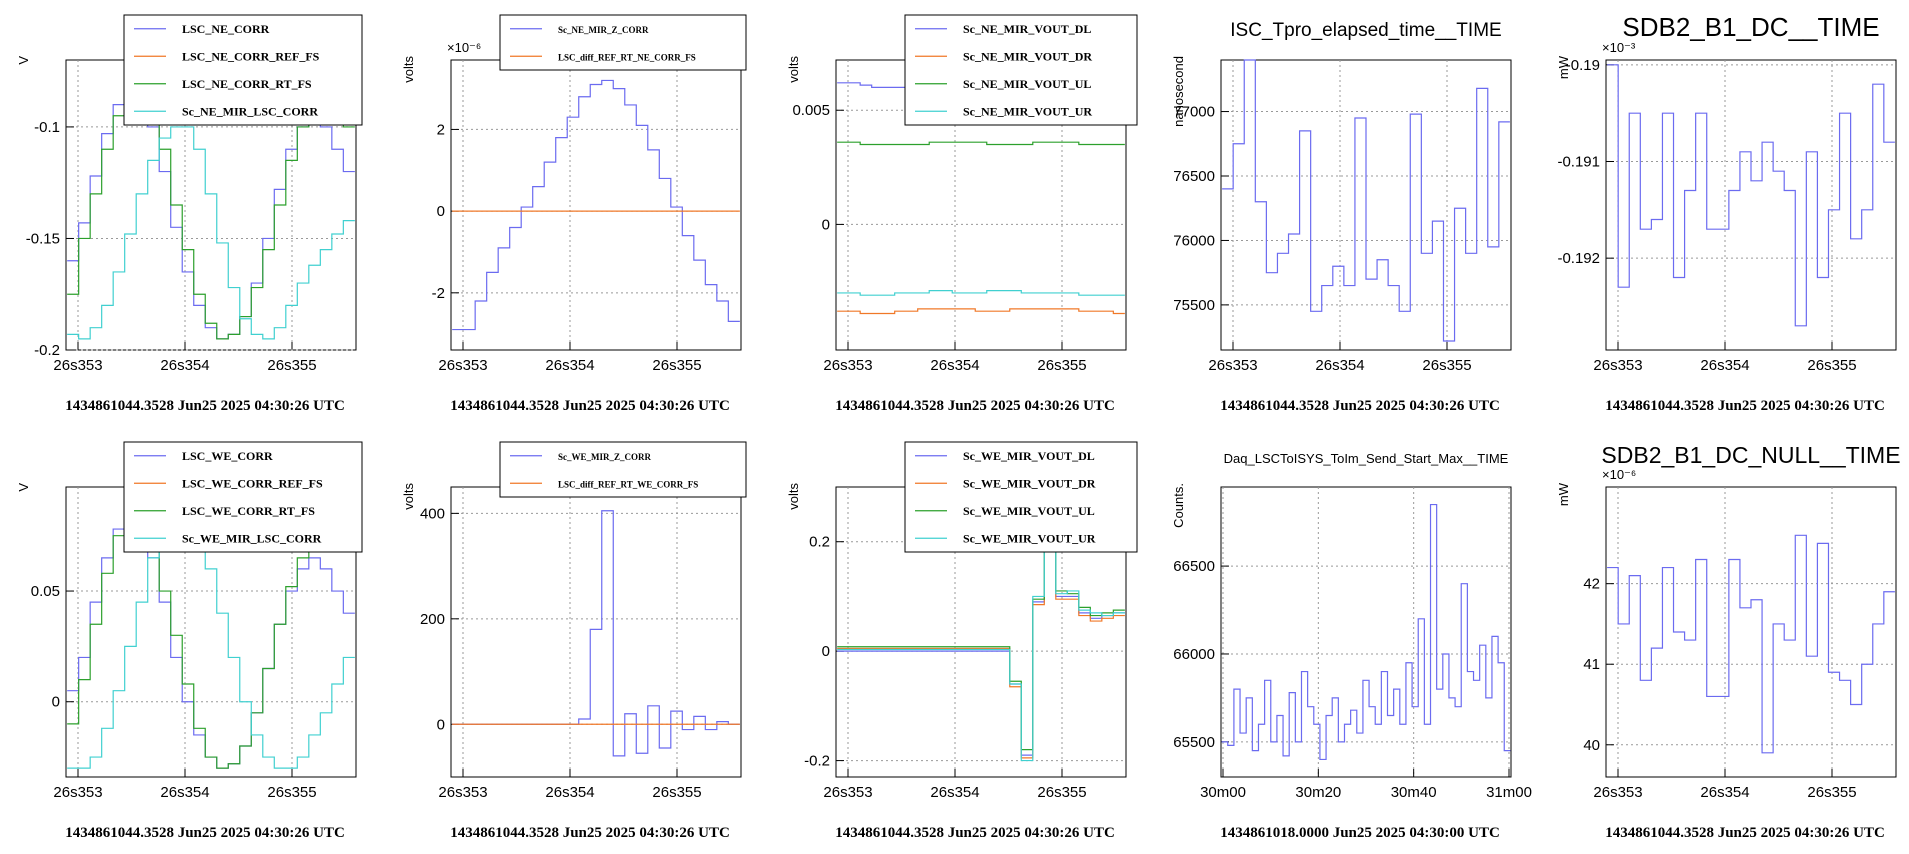 The image size is (1909, 854). I want to click on chart-title: SDB2_B1_DC_NULL__TIME, so click(1750, 455).